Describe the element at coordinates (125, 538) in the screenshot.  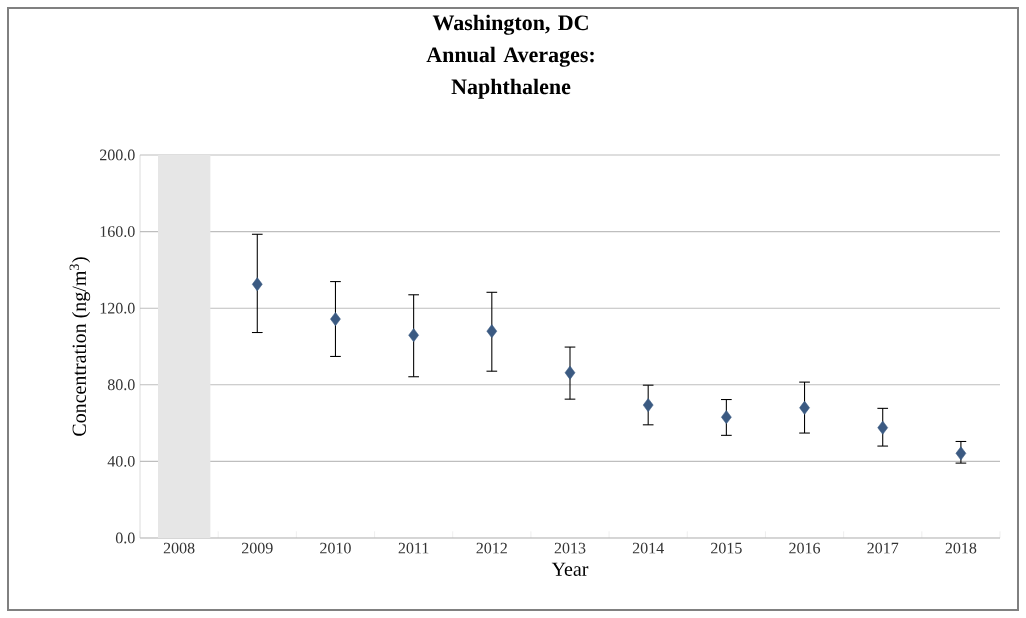
I see `y-tick-label: 0.0` at that location.